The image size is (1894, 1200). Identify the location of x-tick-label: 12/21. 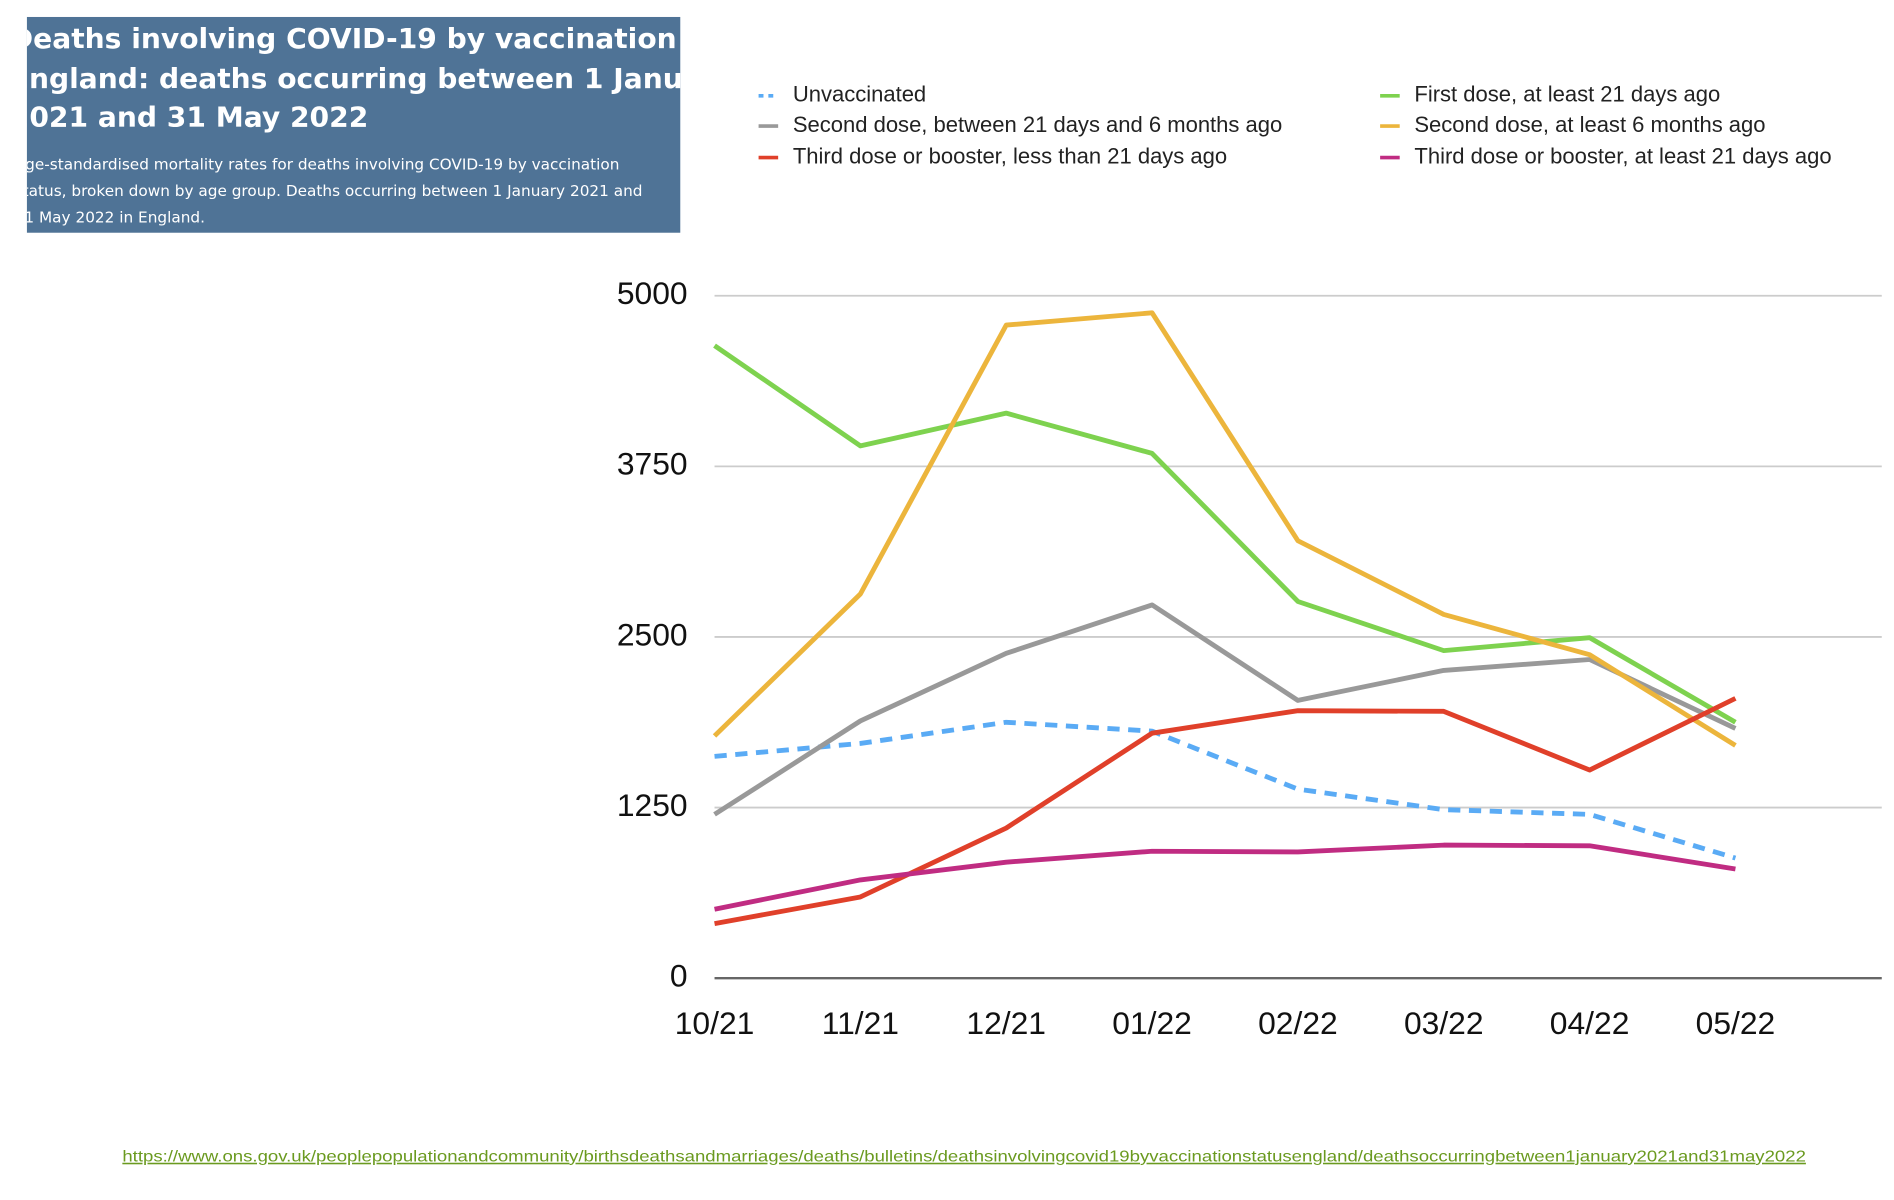
(1006, 1023).